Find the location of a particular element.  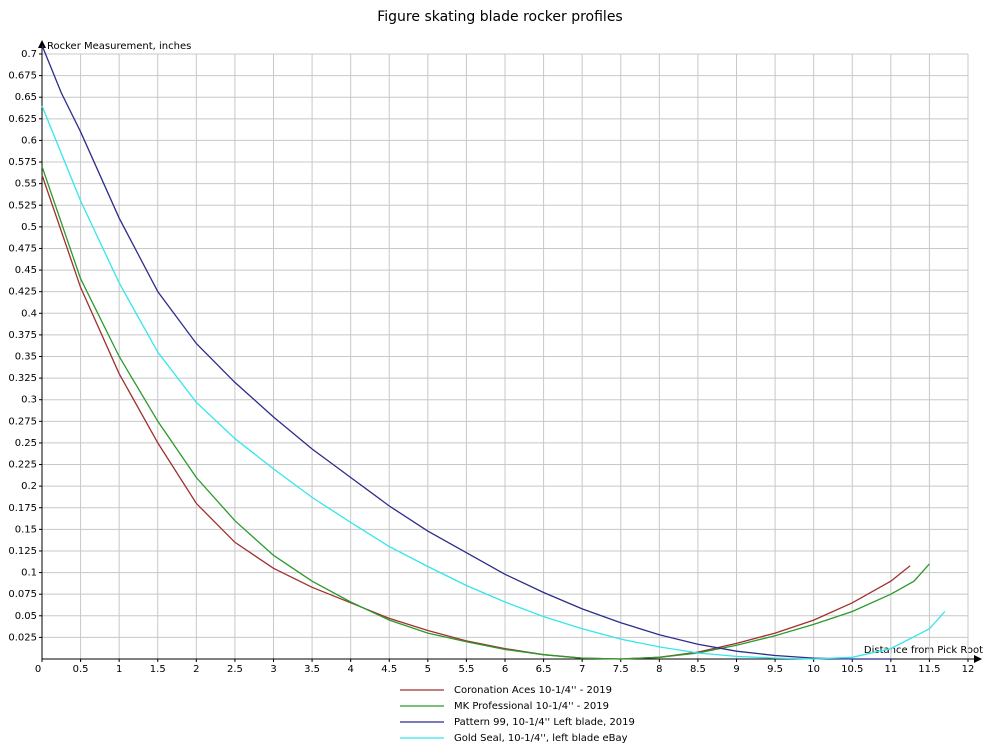

x-tick-label: 7 is located at coordinates (582, 669).